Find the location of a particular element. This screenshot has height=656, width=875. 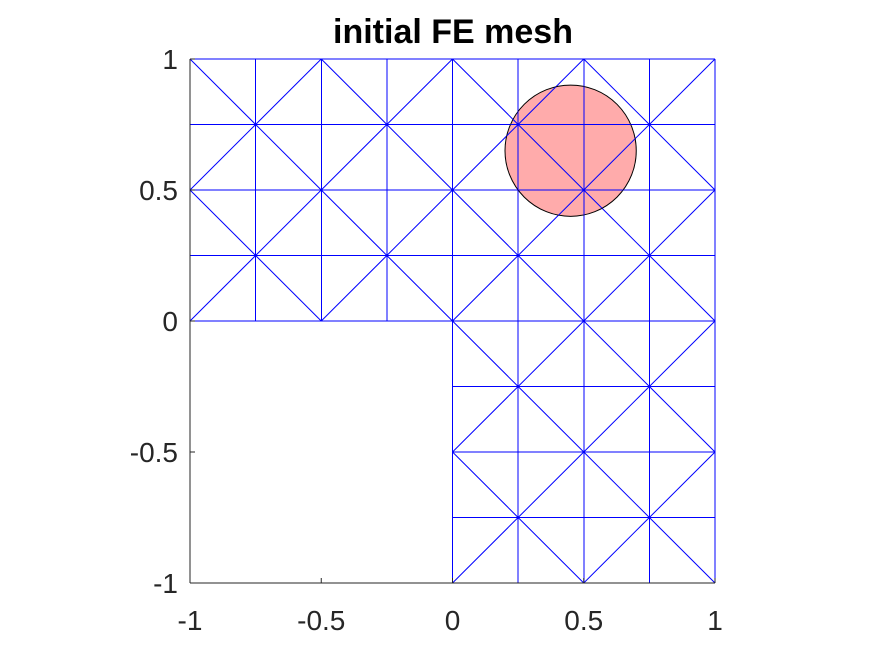

y-tick-label: 1 is located at coordinates (170, 59).